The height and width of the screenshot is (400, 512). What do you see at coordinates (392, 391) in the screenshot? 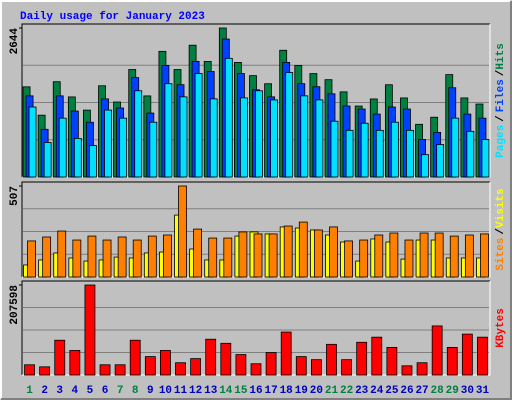
I see `x-tick-label: 25` at bounding box center [392, 391].